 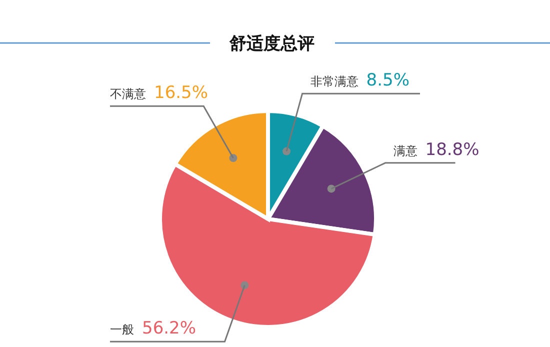 What do you see at coordinates (388, 80) in the screenshot?
I see `data-label: 8.5%` at bounding box center [388, 80].